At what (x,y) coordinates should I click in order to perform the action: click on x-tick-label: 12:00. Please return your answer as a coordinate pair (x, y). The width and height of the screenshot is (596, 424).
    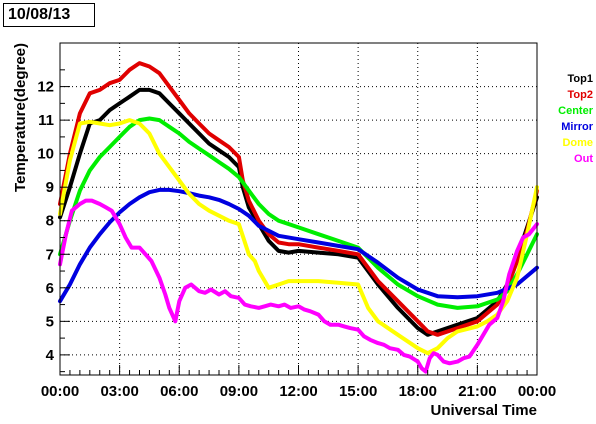
    Looking at the image, I should click on (298, 391).